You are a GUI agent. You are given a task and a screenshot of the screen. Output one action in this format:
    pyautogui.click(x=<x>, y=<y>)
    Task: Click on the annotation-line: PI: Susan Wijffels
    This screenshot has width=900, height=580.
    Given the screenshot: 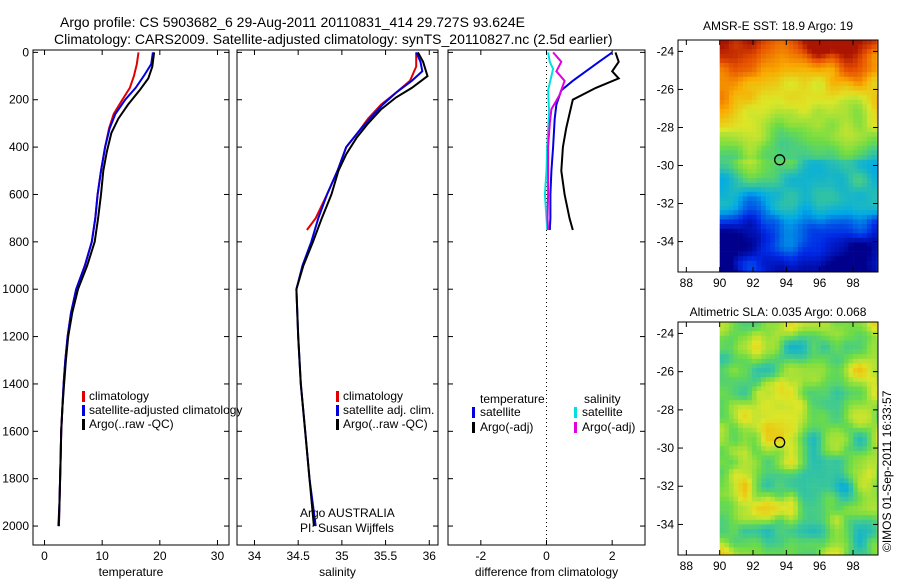 What is the action you would take?
    pyautogui.click(x=347, y=528)
    